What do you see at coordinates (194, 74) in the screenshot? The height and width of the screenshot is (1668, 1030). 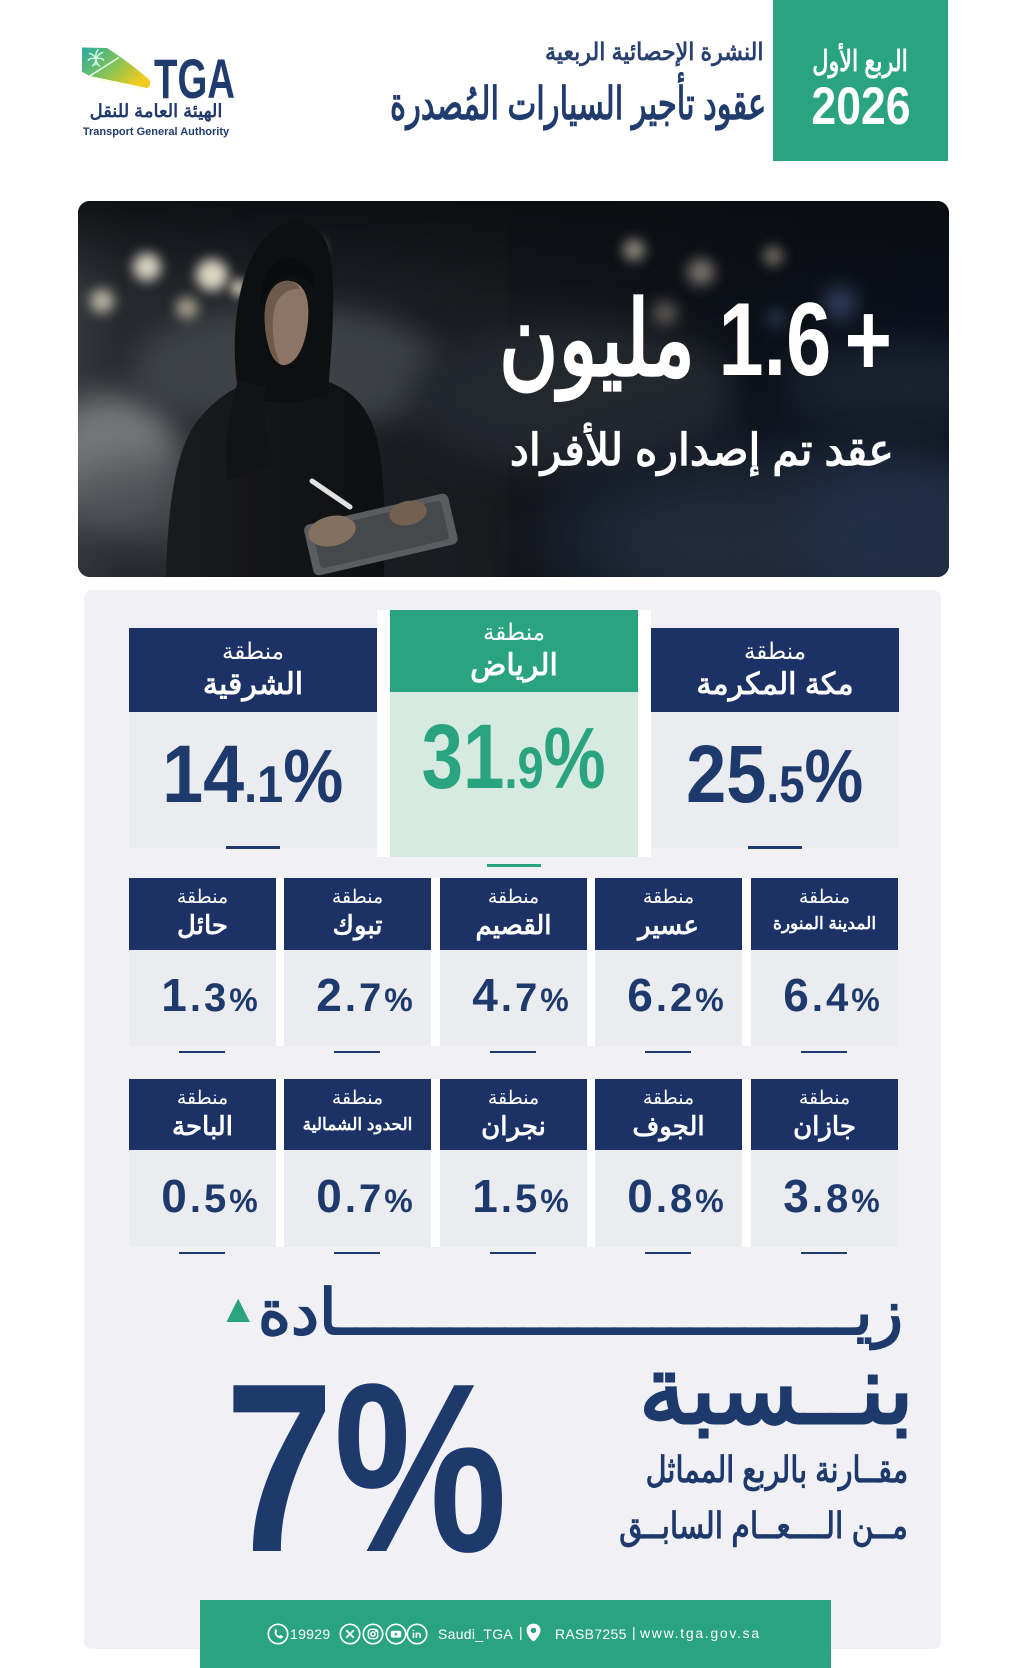 I see `svg-text: TGA` at bounding box center [194, 74].